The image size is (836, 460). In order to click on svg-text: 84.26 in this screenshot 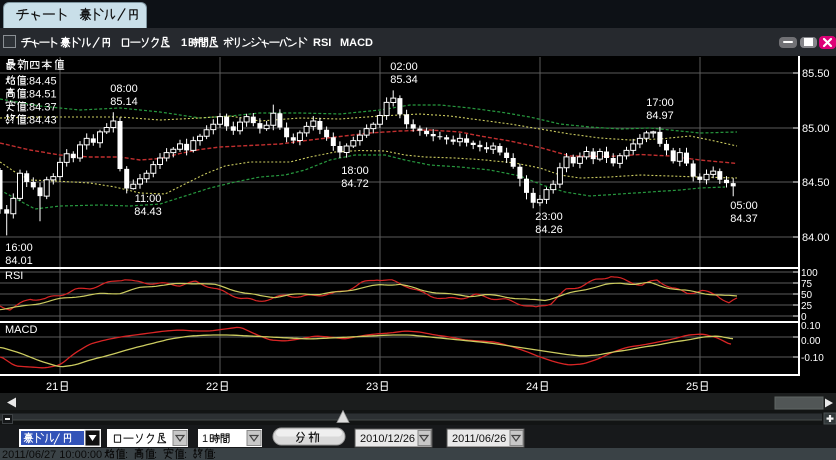, I will do `click(549, 230)`.